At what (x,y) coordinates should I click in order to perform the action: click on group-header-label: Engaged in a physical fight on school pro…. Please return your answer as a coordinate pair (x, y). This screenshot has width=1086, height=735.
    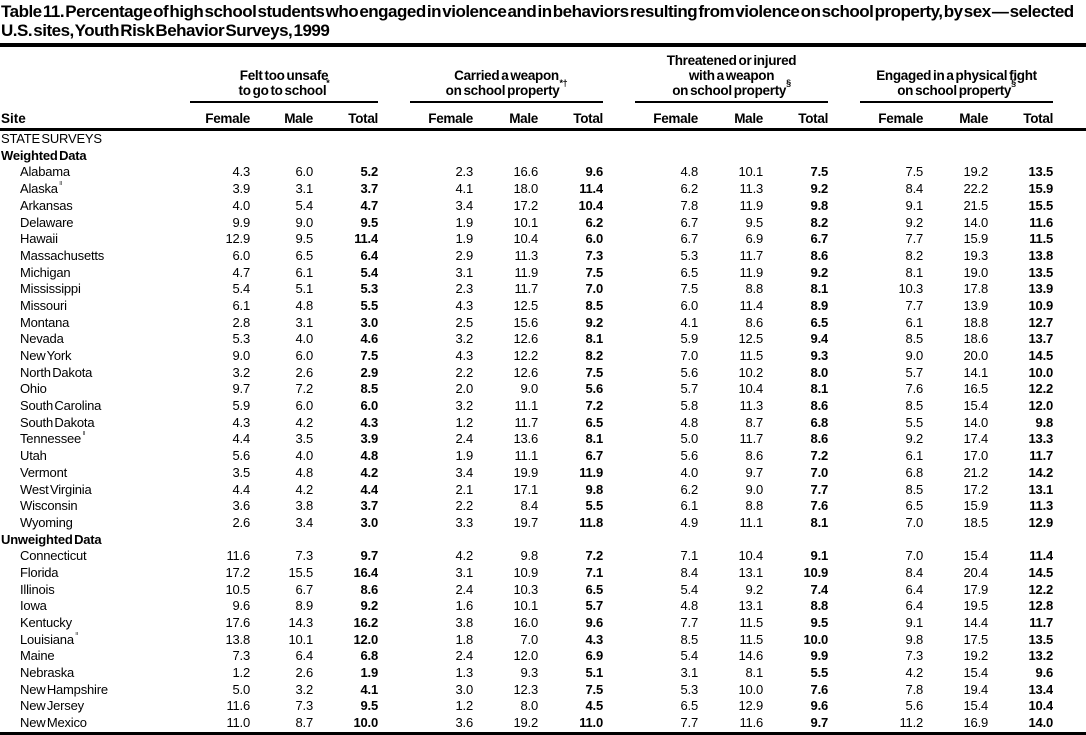
    Looking at the image, I should click on (957, 85).